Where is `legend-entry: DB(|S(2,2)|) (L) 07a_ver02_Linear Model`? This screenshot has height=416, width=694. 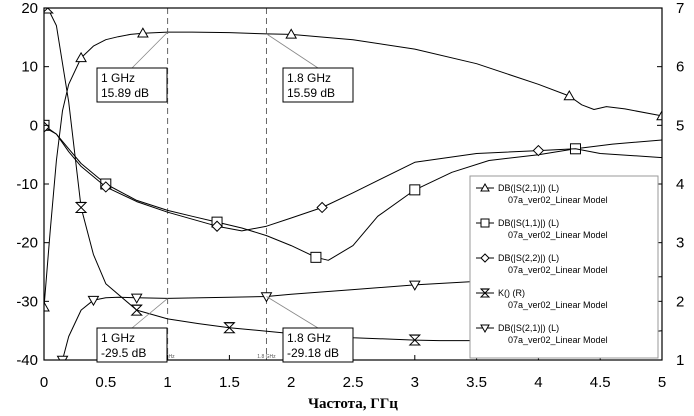
legend-entry: DB(|S(2,2)|) (L) 07a_ver02_Linear Model is located at coordinates (542, 264).